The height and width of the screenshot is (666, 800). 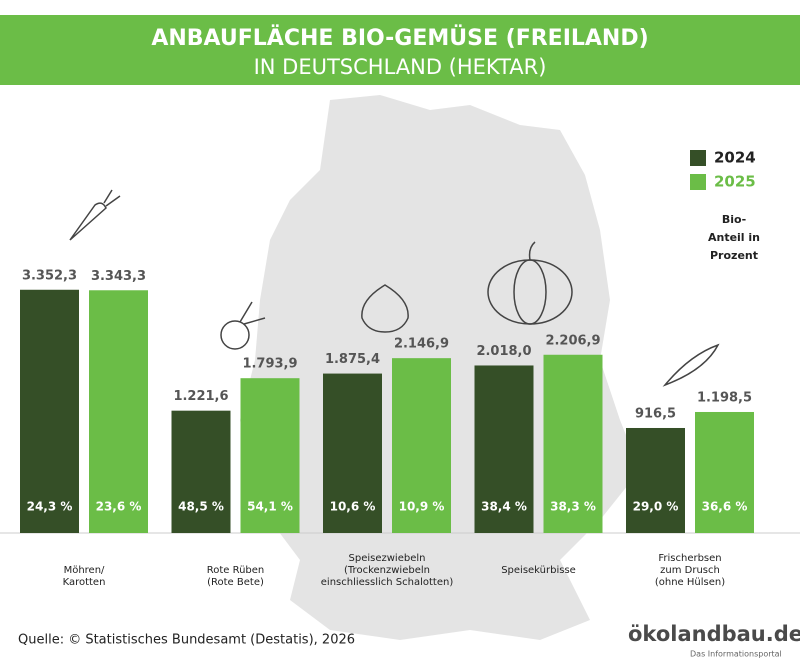 What do you see at coordinates (235, 582) in the screenshot?
I see `category-label: (Rote Bete)` at bounding box center [235, 582].